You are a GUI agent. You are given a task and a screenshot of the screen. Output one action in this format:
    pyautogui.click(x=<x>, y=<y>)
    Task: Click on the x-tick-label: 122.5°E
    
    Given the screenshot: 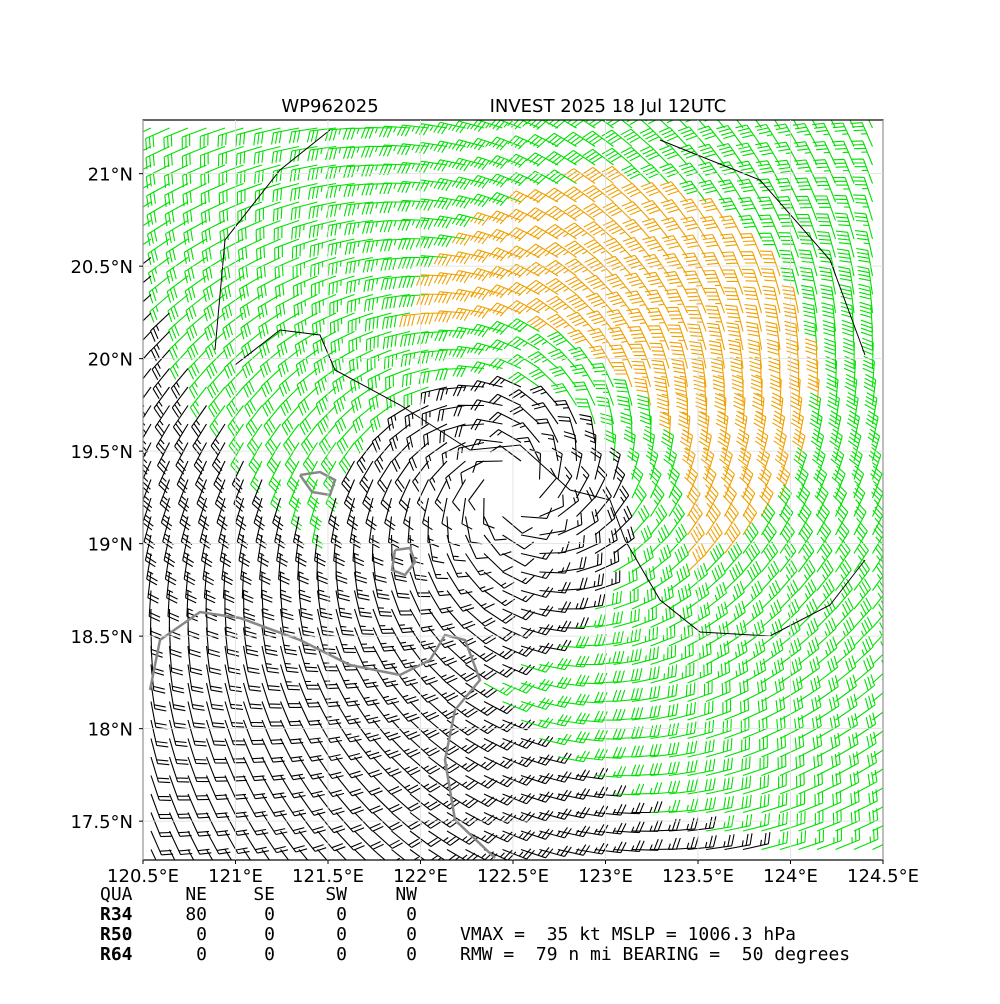 What is the action you would take?
    pyautogui.click(x=513, y=876)
    